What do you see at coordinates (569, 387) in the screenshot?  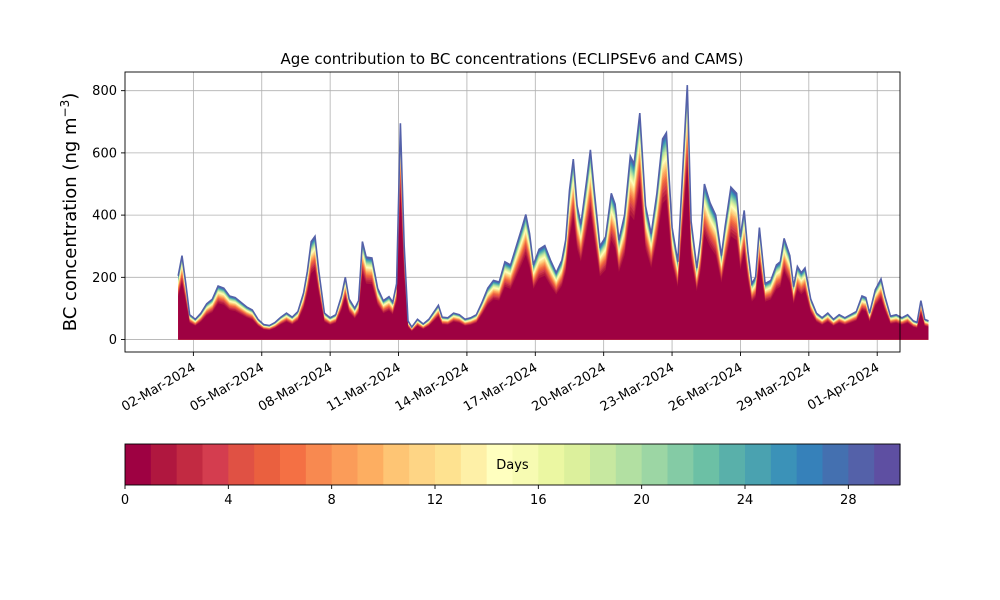 I see `x-tick-label: 20-Mar-2024` at bounding box center [569, 387].